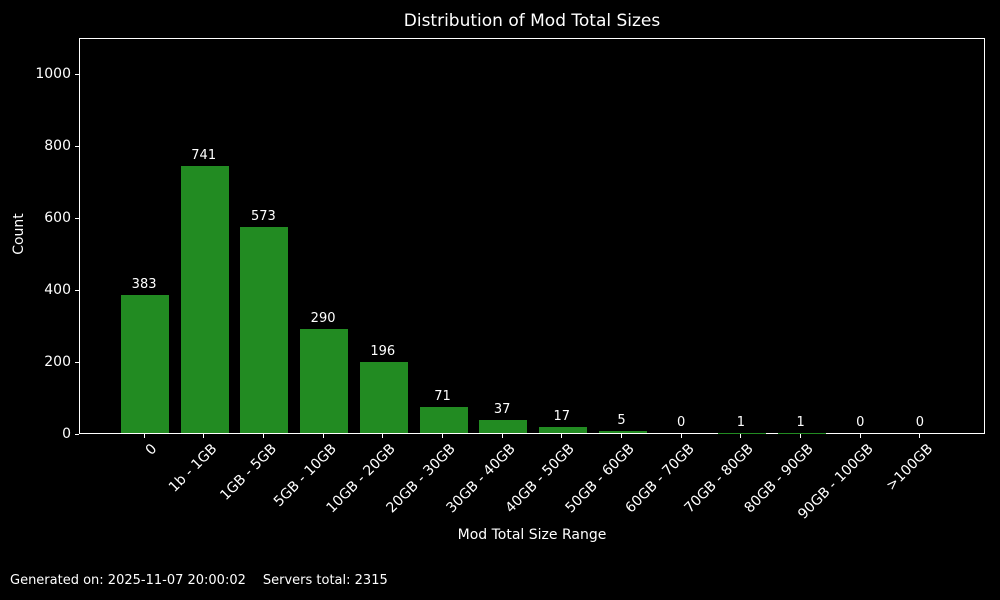 The height and width of the screenshot is (600, 1000). I want to click on servers-total-text: Servers total: 2315, so click(325, 580).